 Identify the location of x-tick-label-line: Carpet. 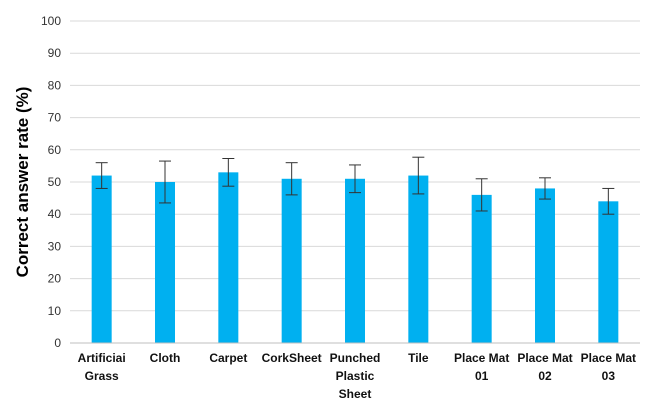
(228, 358).